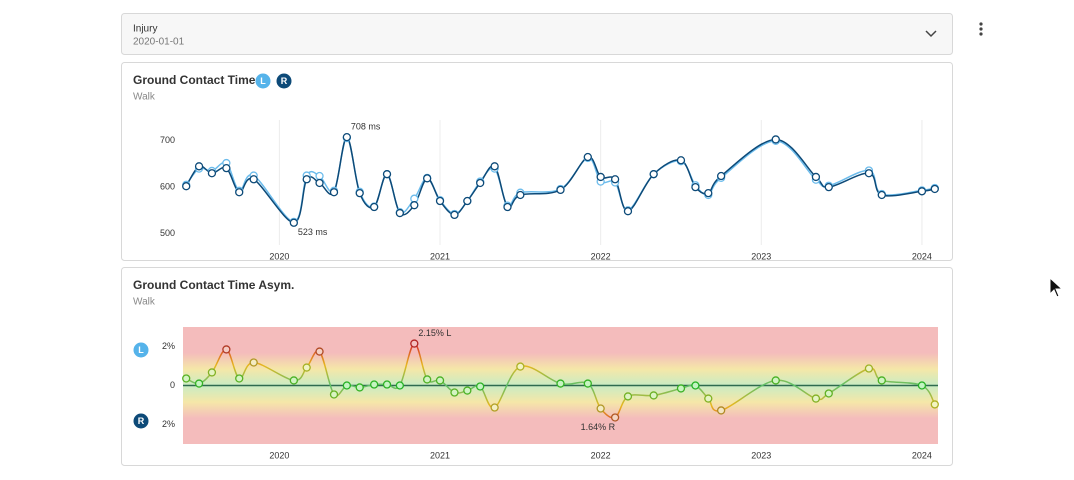 The height and width of the screenshot is (480, 1074). What do you see at coordinates (537, 34) in the screenshot?
I see `injury-card` at bounding box center [537, 34].